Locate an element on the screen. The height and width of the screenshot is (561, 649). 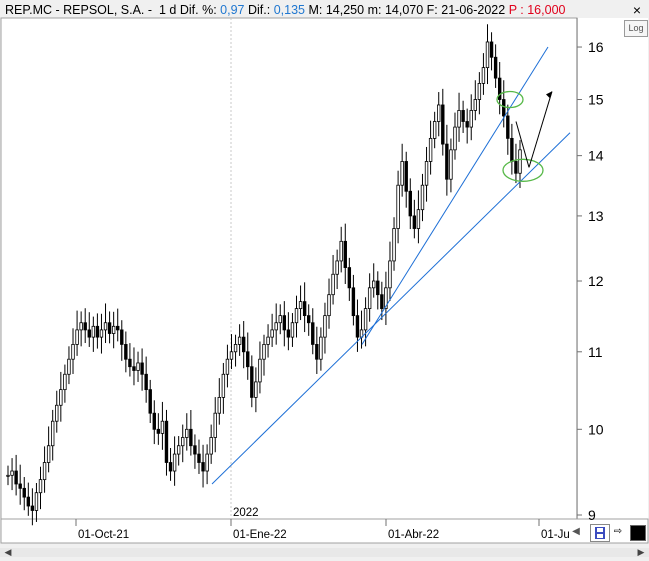
dif-pct-value: 0,97 is located at coordinates (232, 10).